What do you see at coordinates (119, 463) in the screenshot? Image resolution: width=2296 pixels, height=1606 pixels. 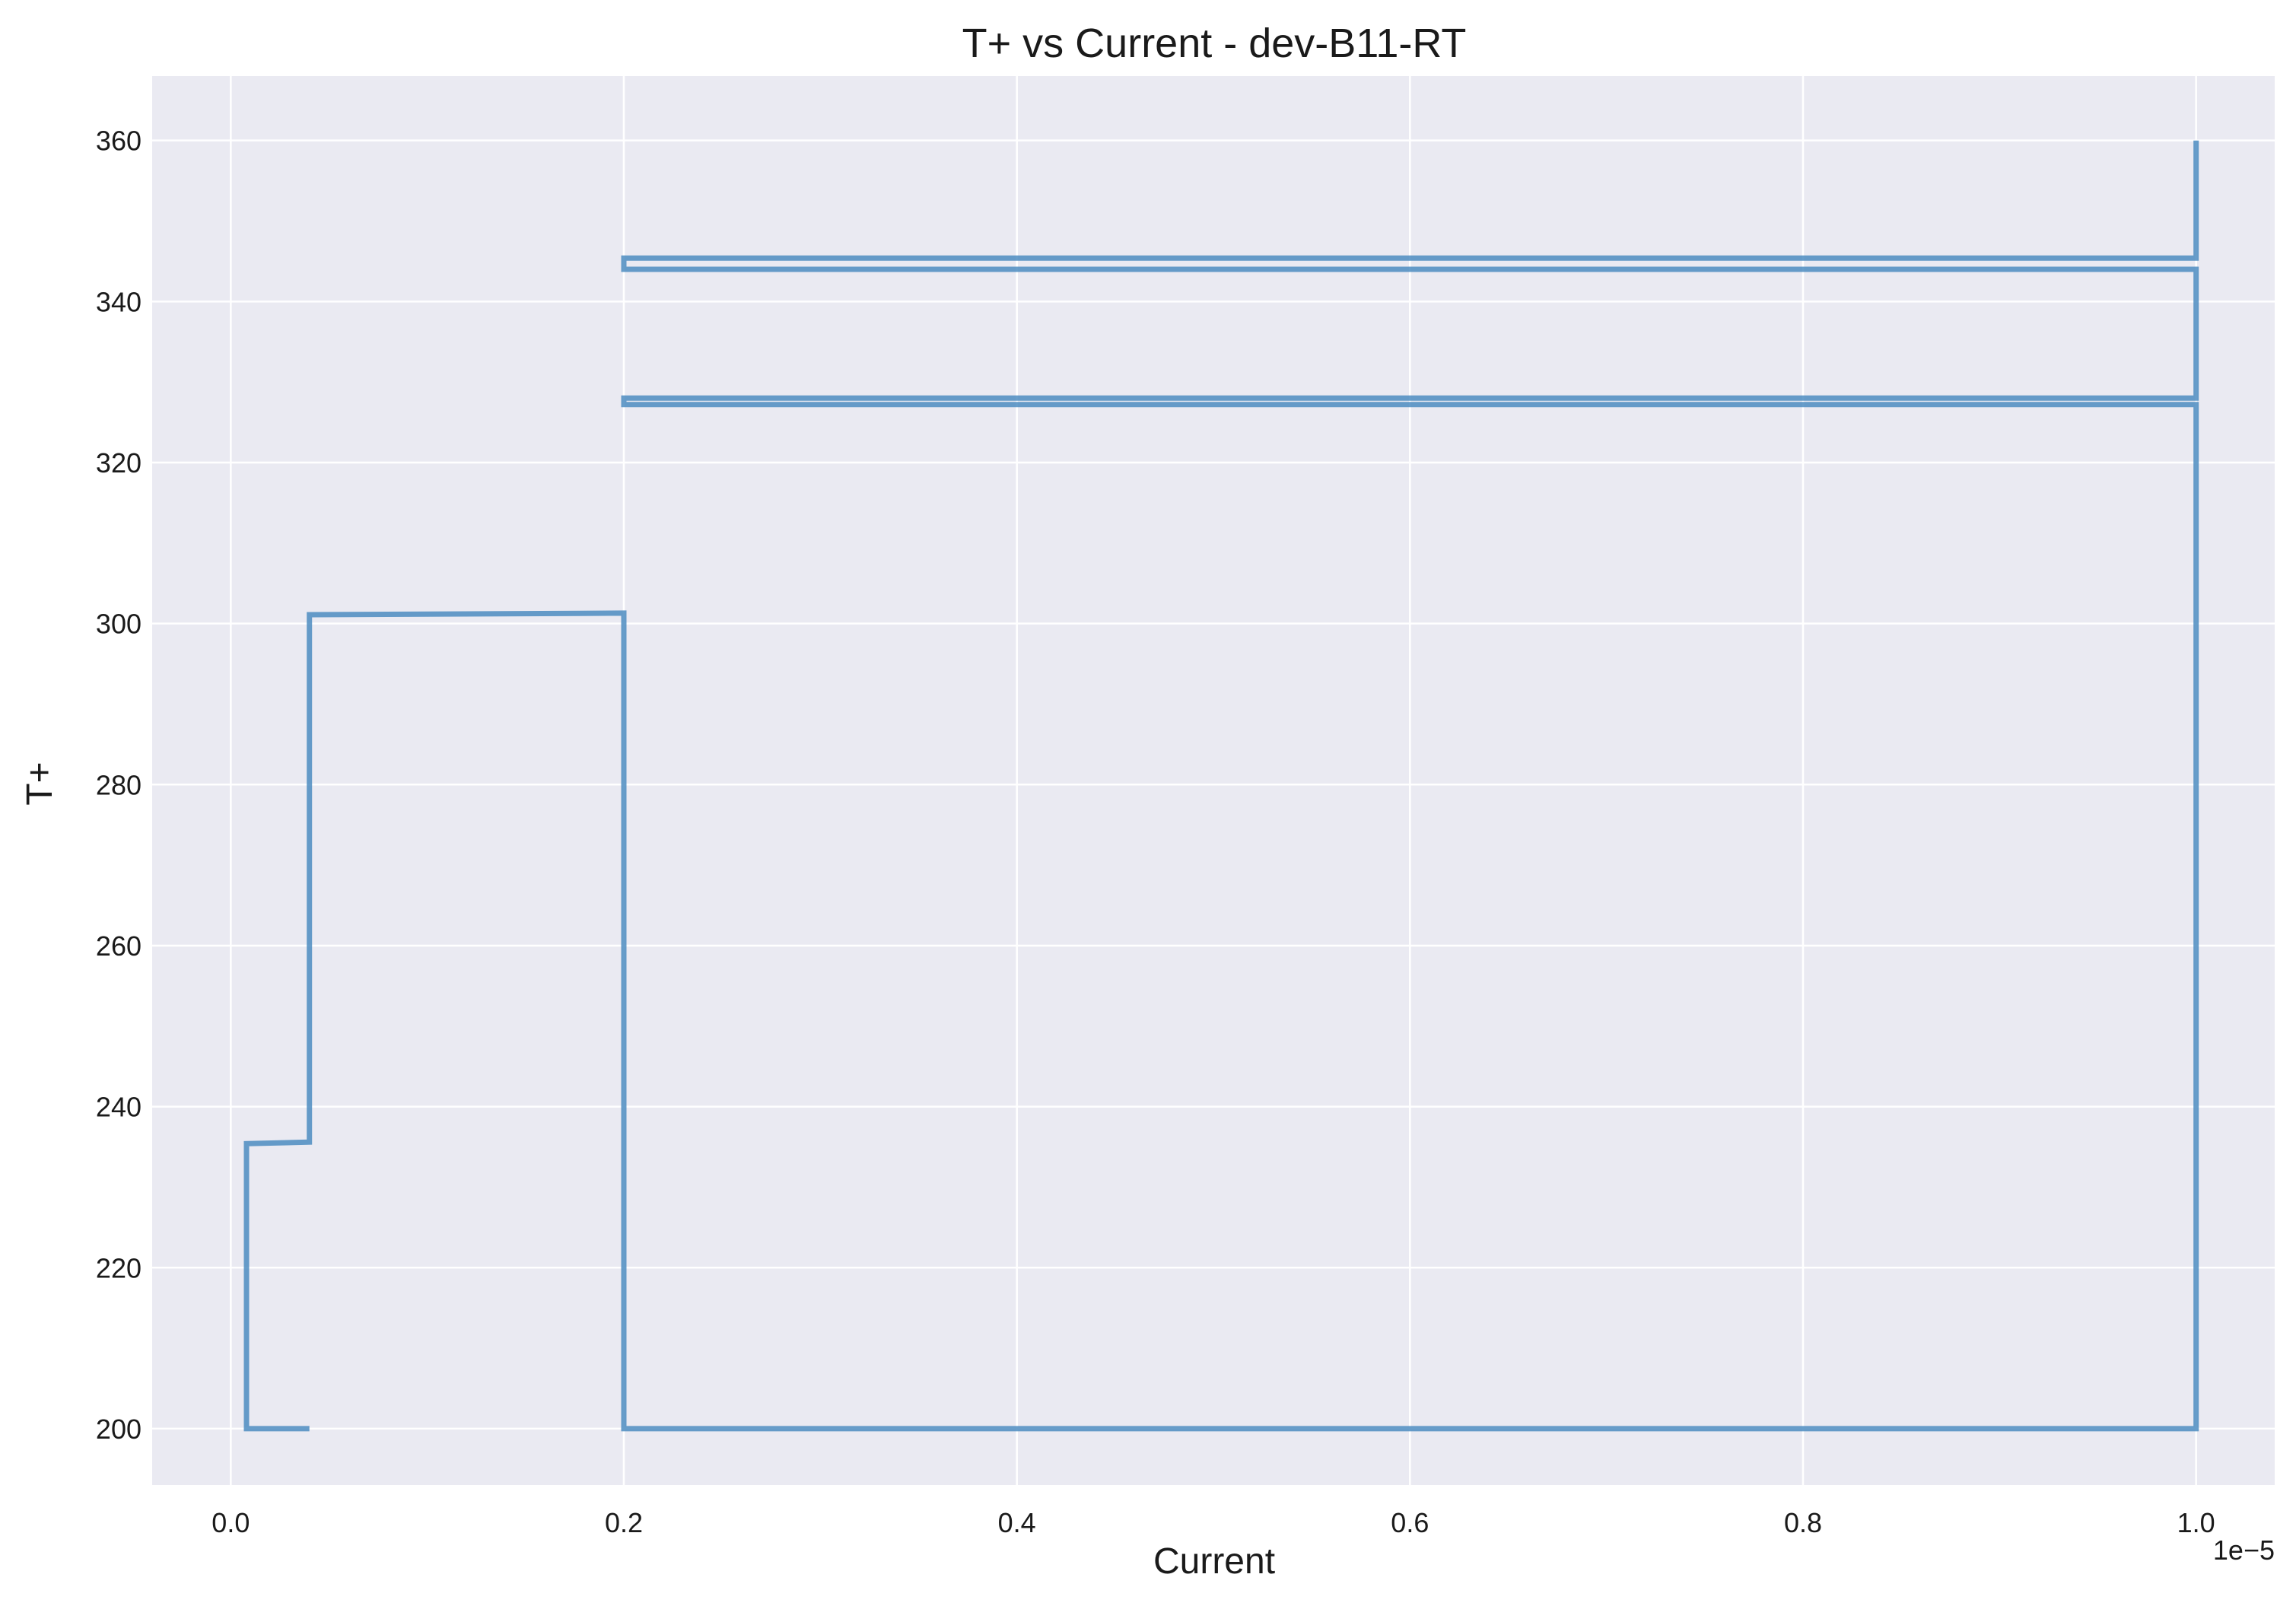 I see `y-tick-label: 320` at bounding box center [119, 463].